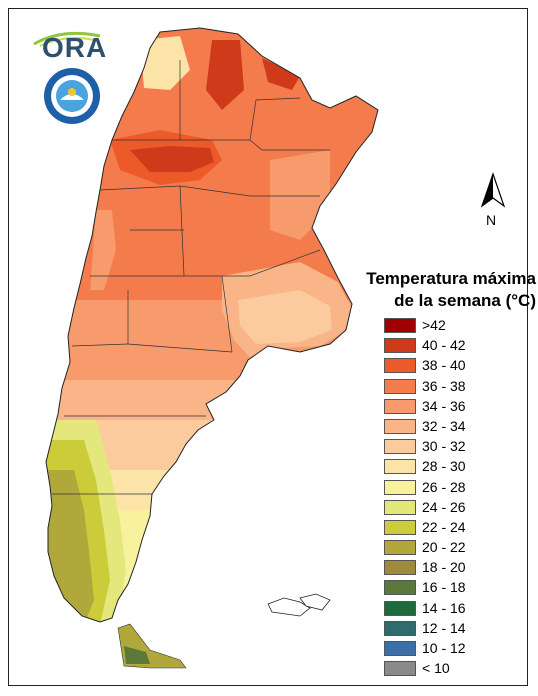 The width and height of the screenshot is (538, 696). Describe the element at coordinates (491, 220) in the screenshot. I see `north-label: N` at that location.